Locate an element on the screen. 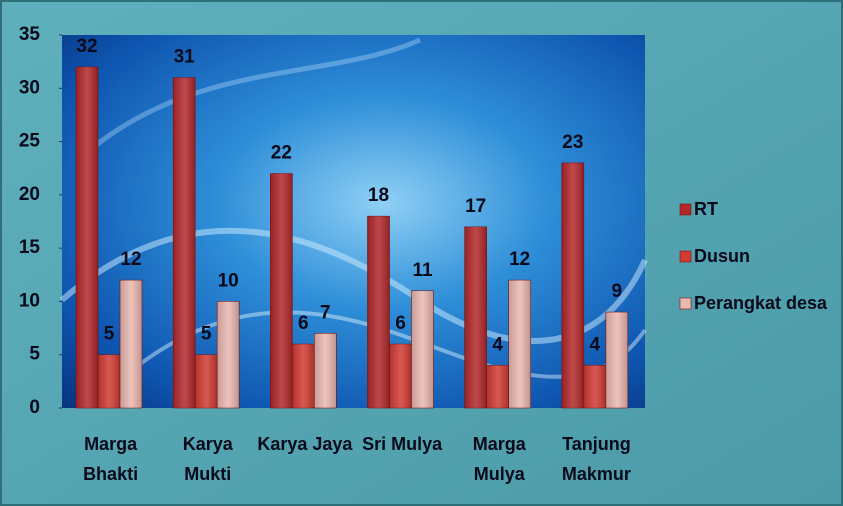 This screenshot has height=506, width=843. x-tick-label: Tanjung is located at coordinates (596, 444).